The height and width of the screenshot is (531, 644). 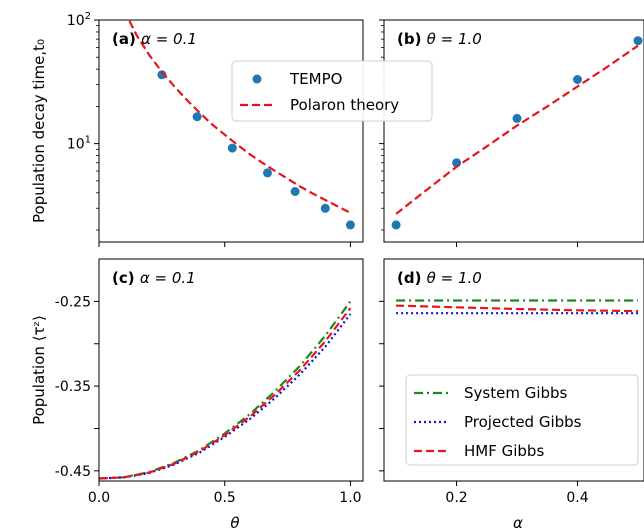 What do you see at coordinates (154, 39) in the screenshot?
I see `panel-a-title: (a) α = 0.1` at bounding box center [154, 39].